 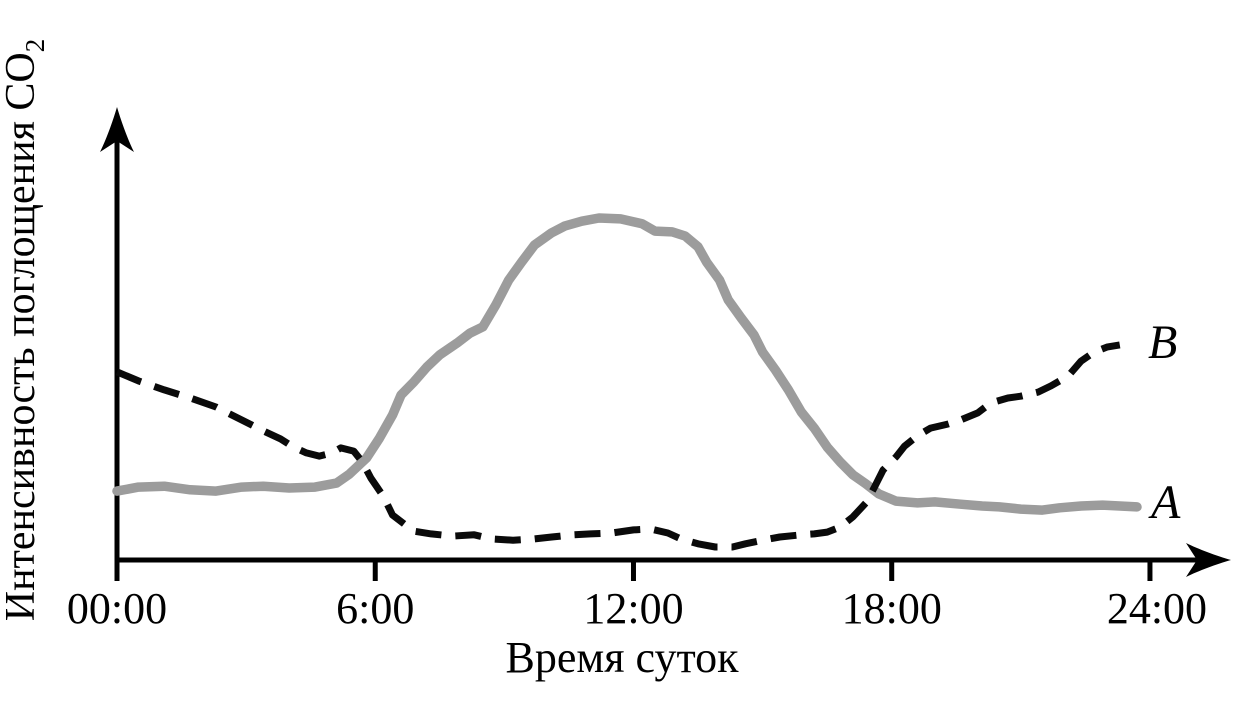 I want to click on x-axis-title: Время суток, so click(x=623, y=657).